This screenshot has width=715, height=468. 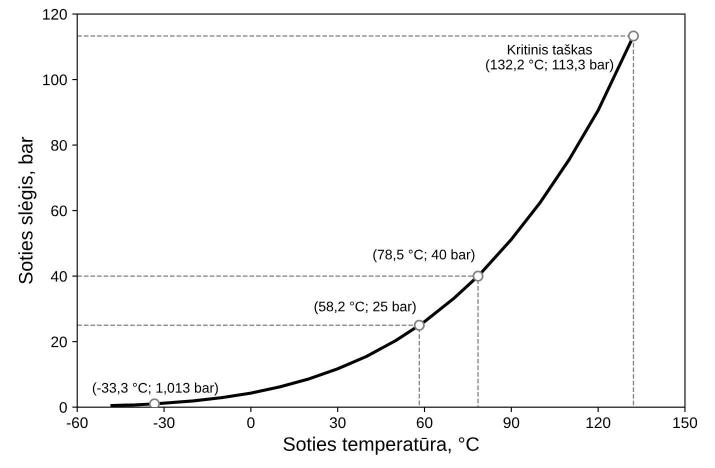 What do you see at coordinates (598, 422) in the screenshot?
I see `x-tick-label: 120` at bounding box center [598, 422].